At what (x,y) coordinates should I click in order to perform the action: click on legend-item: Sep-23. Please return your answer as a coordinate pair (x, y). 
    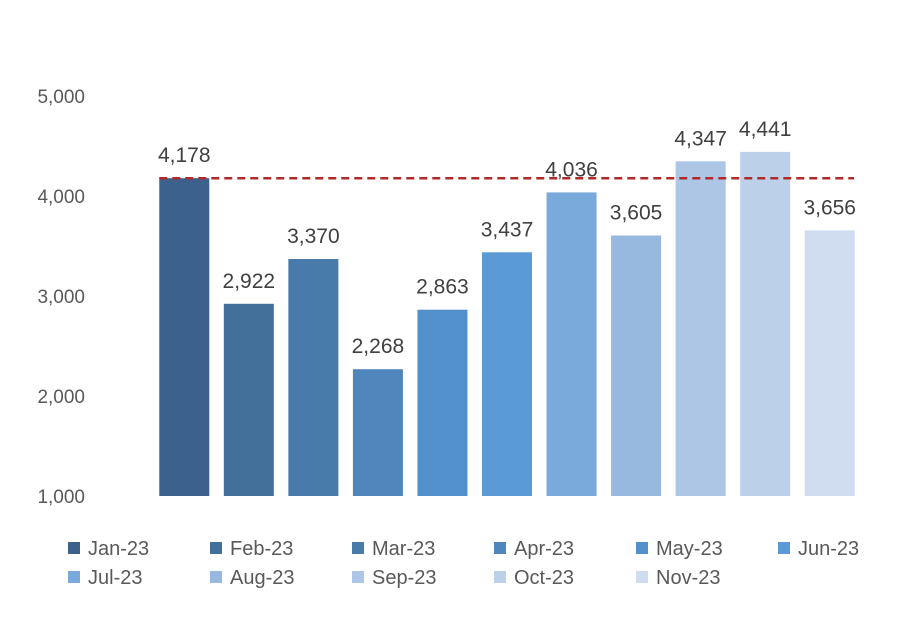
    Looking at the image, I should click on (394, 578).